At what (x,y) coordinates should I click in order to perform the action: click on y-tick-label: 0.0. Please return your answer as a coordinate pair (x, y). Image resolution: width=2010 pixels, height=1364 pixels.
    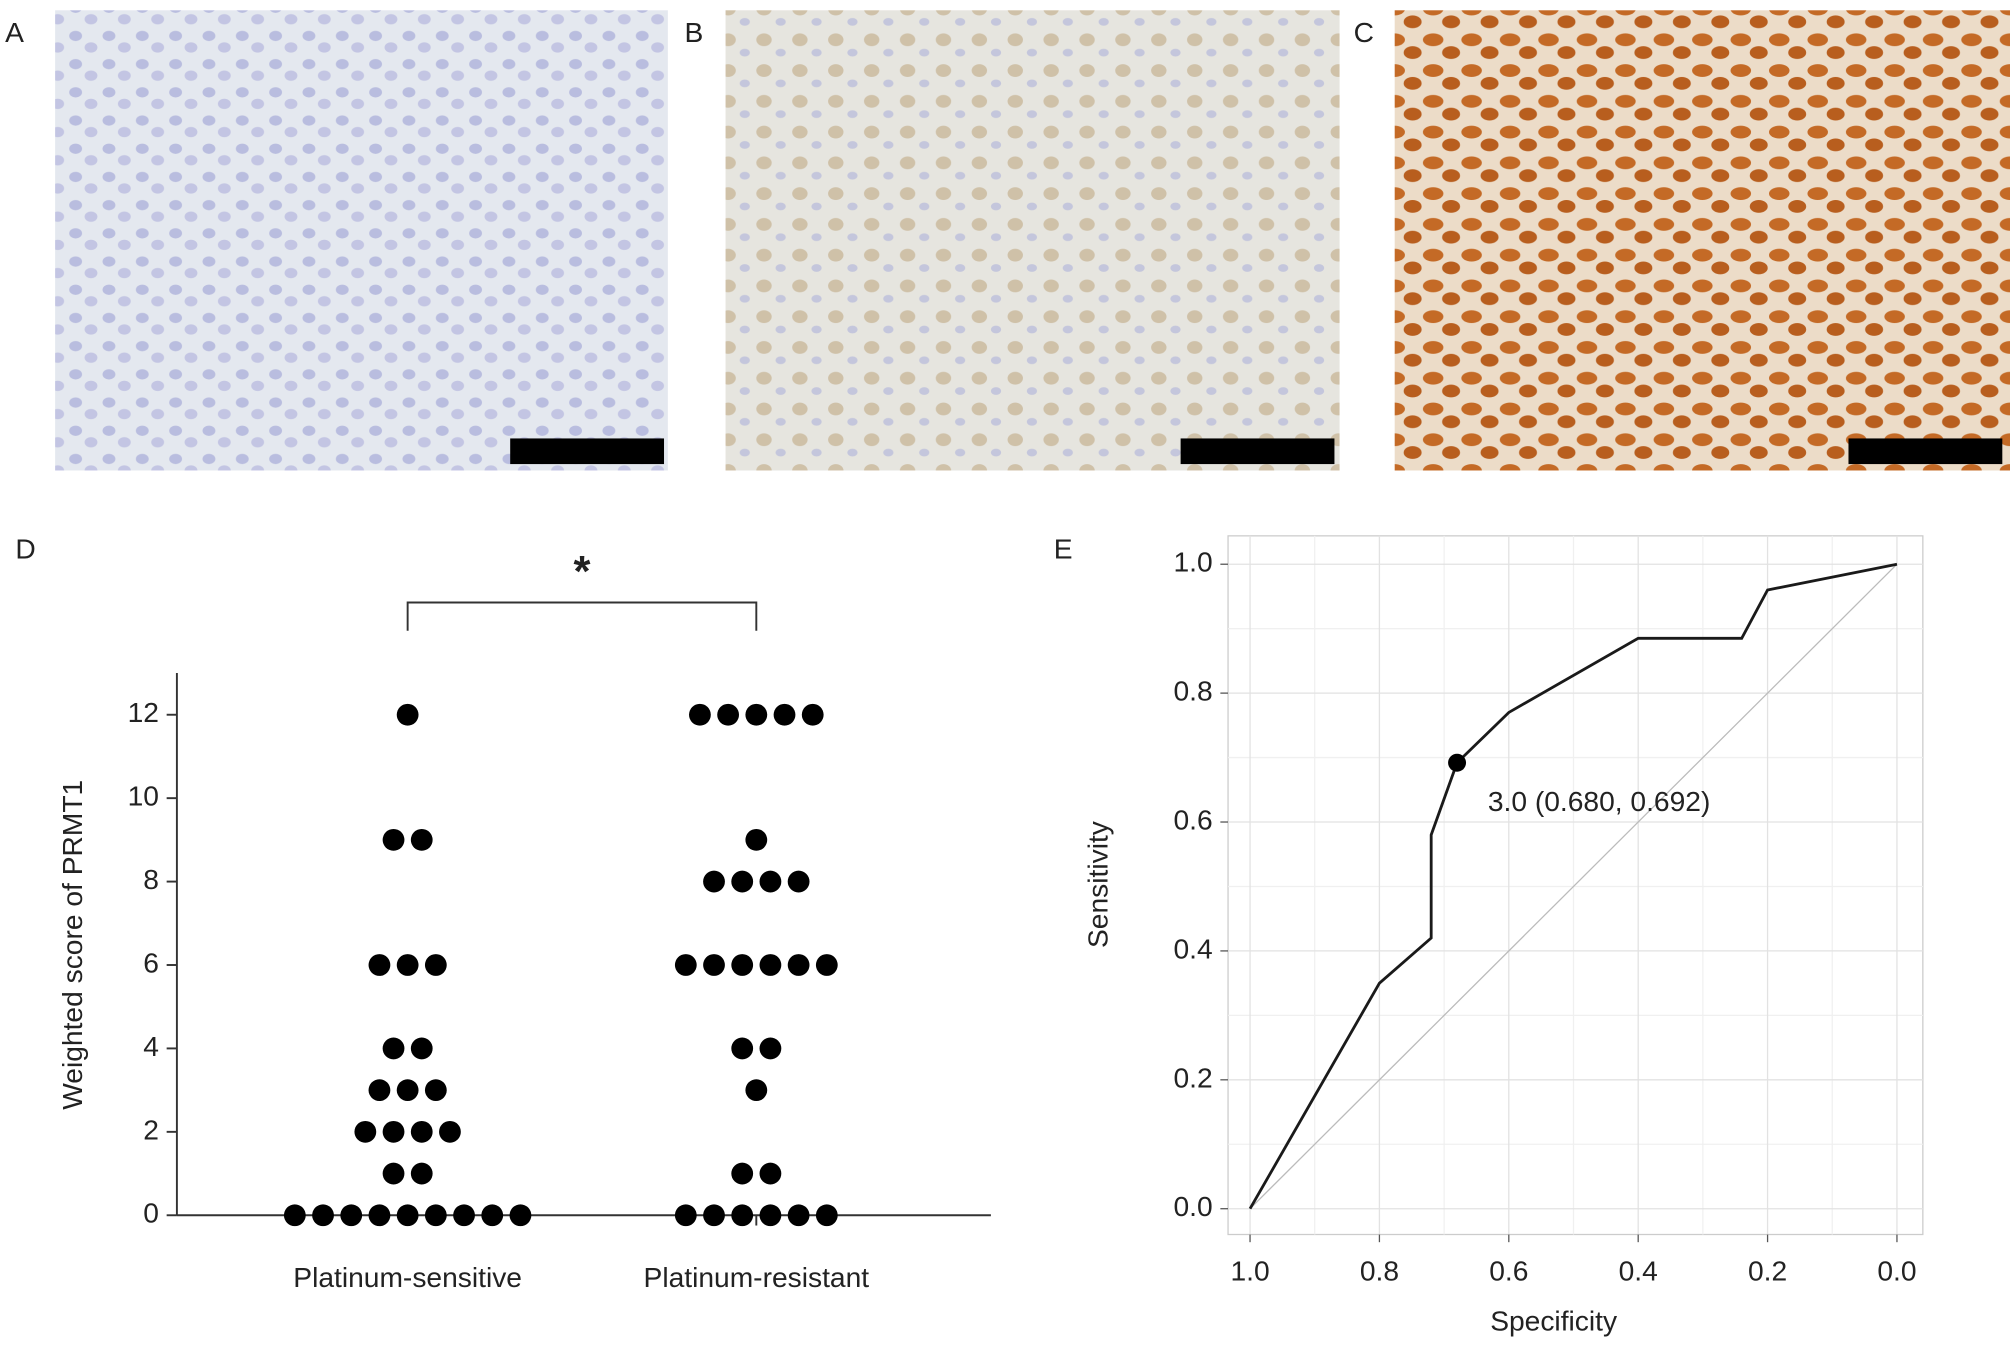
    Looking at the image, I should click on (1192, 1206).